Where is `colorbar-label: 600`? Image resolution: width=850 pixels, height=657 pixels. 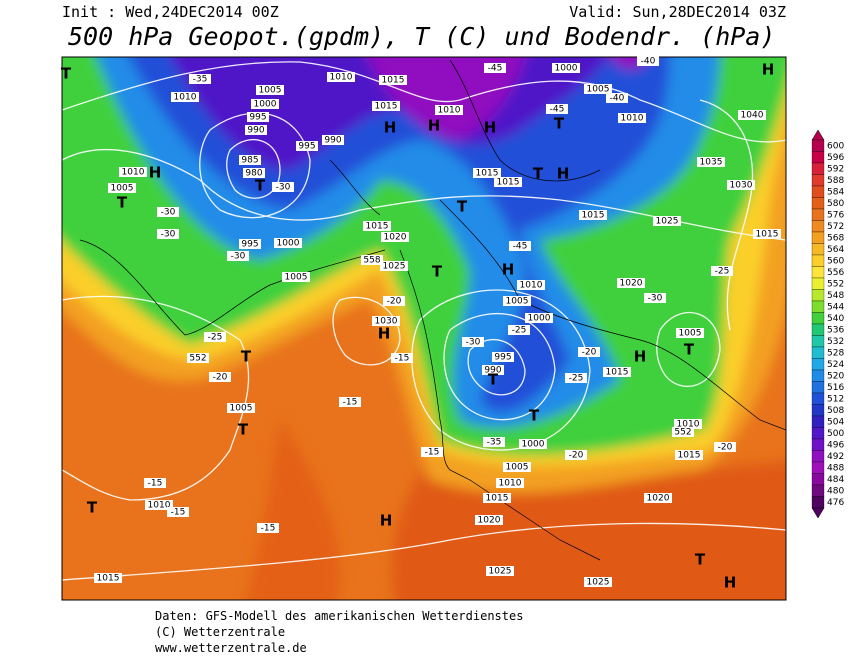
colorbar-label: 600 is located at coordinates (835, 146).